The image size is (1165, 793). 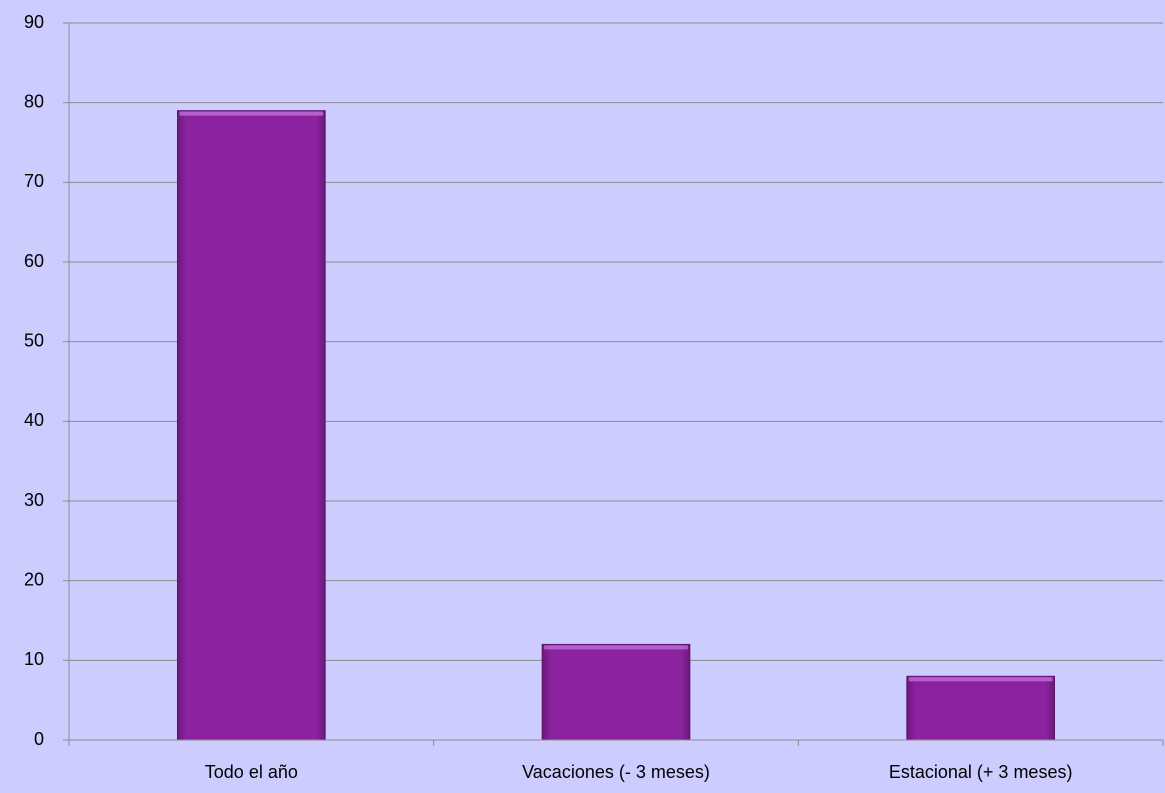 What do you see at coordinates (34, 261) in the screenshot?
I see `y-tick-label: 60` at bounding box center [34, 261].